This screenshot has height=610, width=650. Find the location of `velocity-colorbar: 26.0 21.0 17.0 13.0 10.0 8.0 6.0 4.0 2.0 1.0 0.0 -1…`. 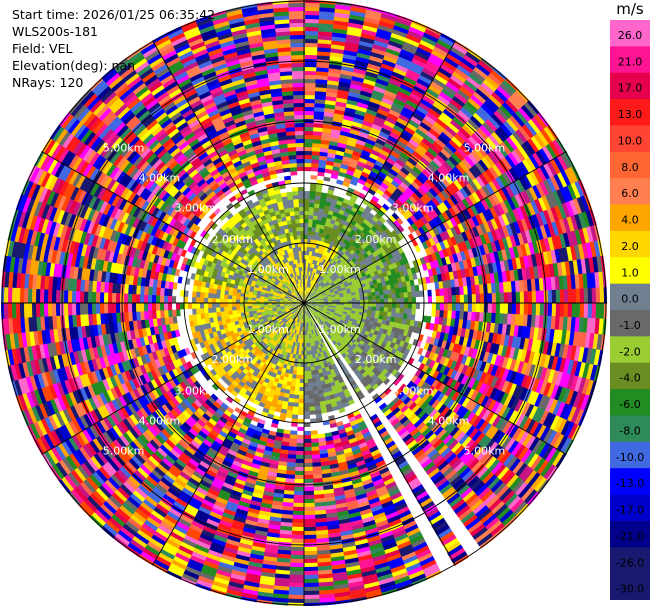

velocity-colorbar: 26.0 21.0 17.0 13.0 10.0 8.0 6.0 4.0 2.0 1.0 0.0 -1… is located at coordinates (630, 310).